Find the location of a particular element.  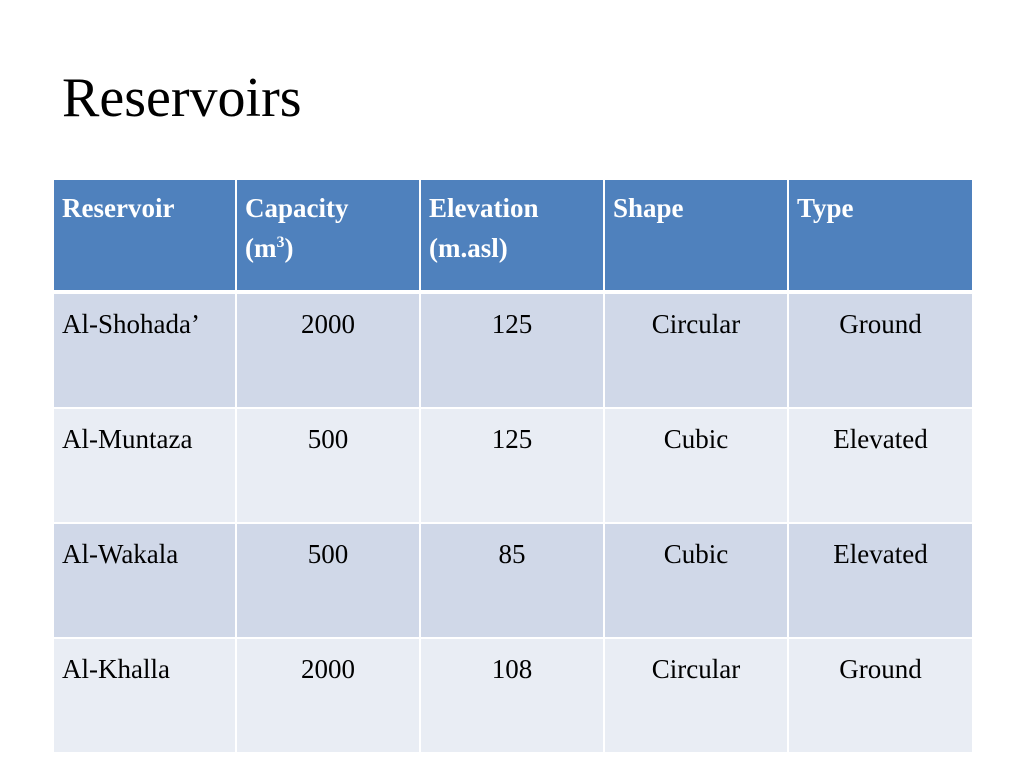

table-row: Al-Khalla 2000 108 Circular Ground is located at coordinates (513, 695).